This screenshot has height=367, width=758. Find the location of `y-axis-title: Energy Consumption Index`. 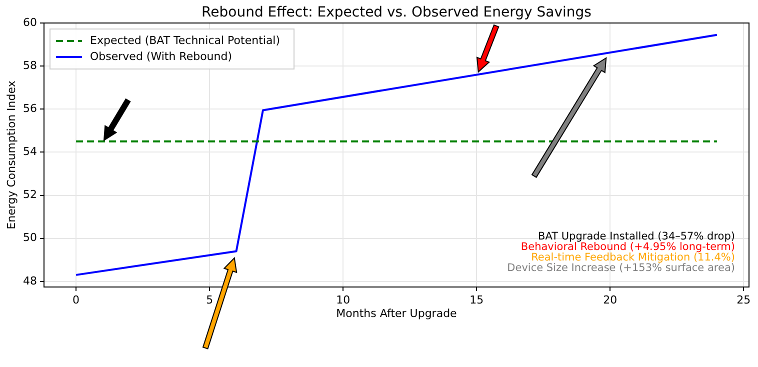

y-axis-title: Energy Consumption Index is located at coordinates (11, 155).